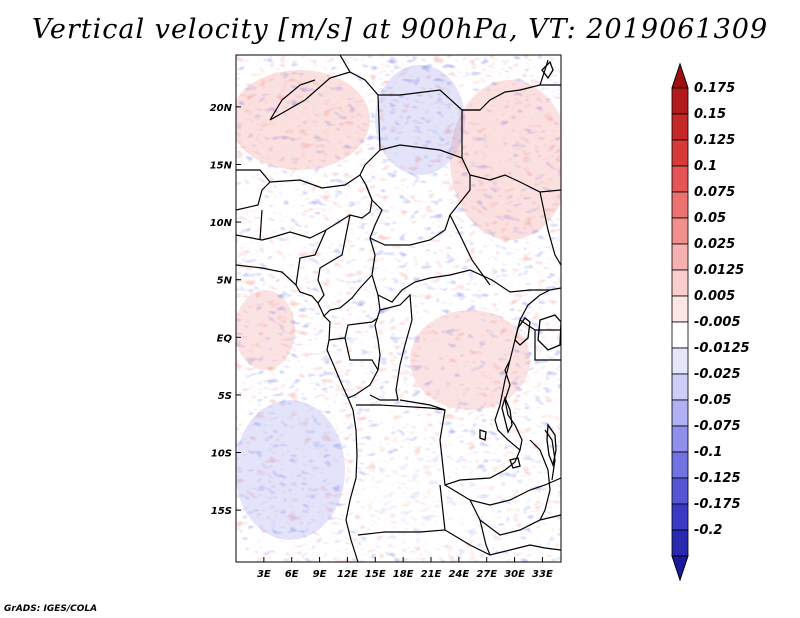  What do you see at coordinates (719, 270) in the screenshot?
I see `colorbar-label: 0.0125` at bounding box center [719, 270].